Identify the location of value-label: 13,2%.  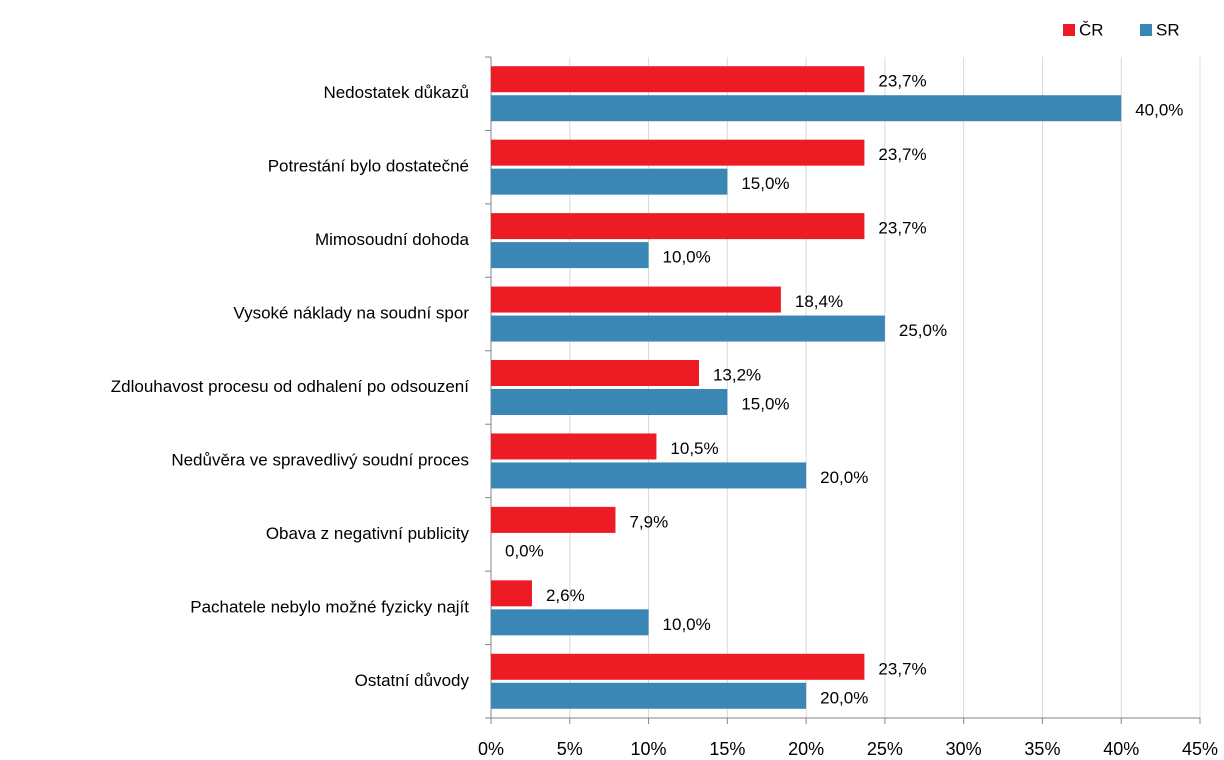
(737, 374).